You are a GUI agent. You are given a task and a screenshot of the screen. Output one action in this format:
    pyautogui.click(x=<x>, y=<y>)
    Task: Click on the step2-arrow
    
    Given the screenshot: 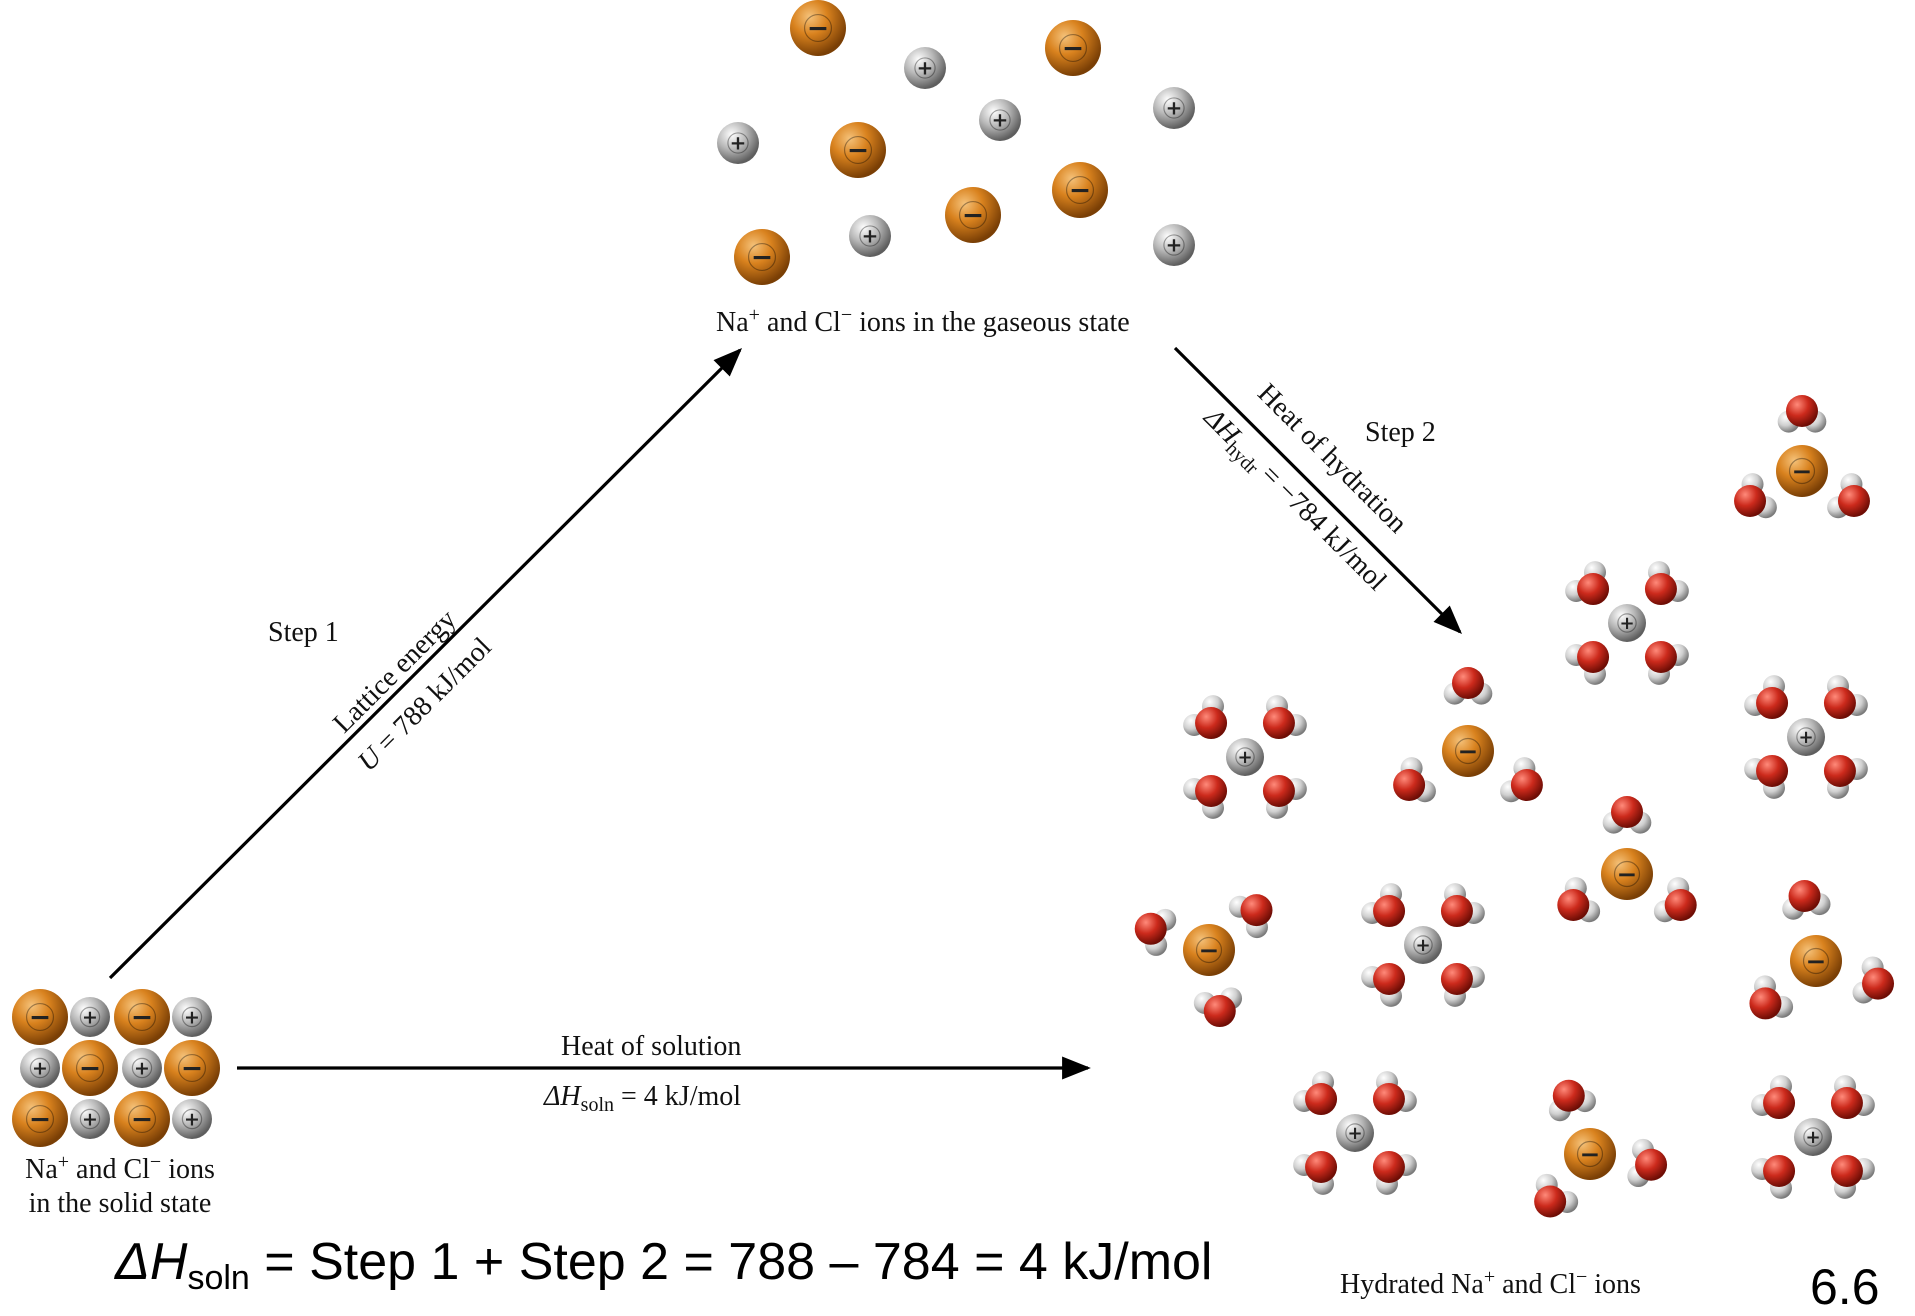 What is the action you would take?
    pyautogui.click(x=1318, y=490)
    